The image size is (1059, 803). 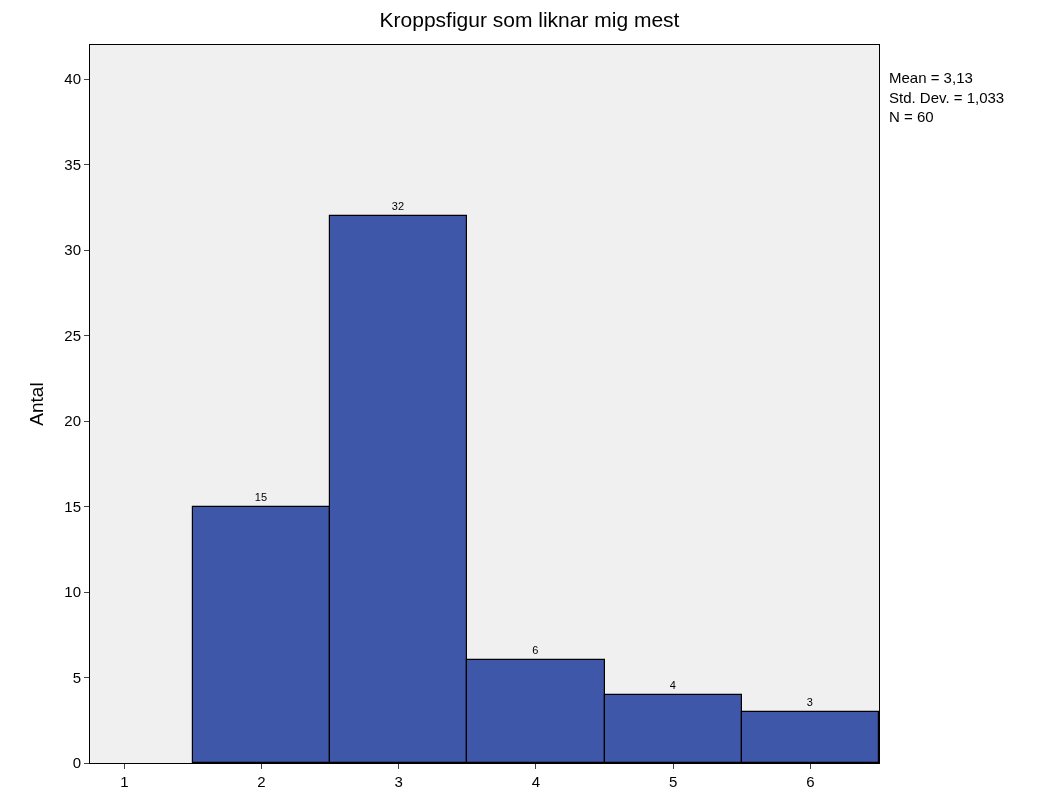 What do you see at coordinates (37, 404) in the screenshot?
I see `y-axis-title: Antal` at bounding box center [37, 404].